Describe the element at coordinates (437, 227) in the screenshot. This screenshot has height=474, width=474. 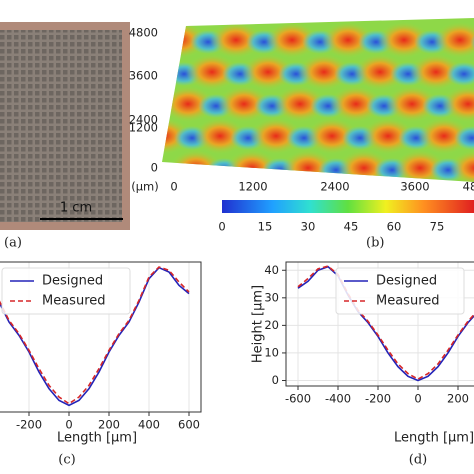
I see `colorbar-label: 75` at that location.